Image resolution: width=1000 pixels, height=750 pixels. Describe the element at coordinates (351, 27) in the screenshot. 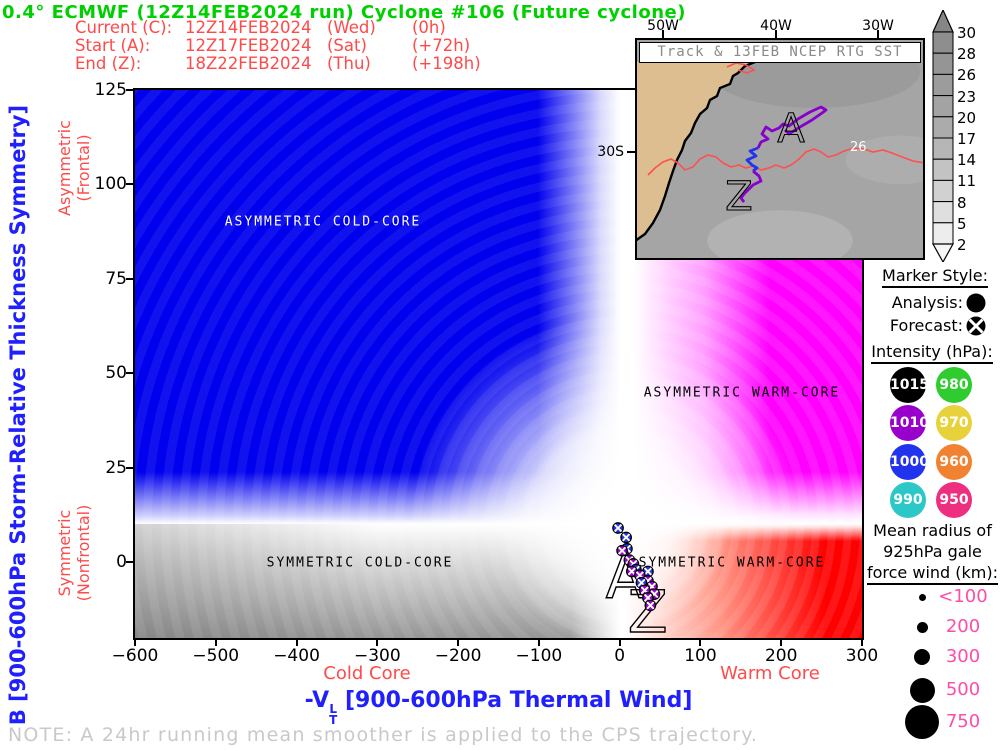

I see `run-time-day: (Wed)` at that location.